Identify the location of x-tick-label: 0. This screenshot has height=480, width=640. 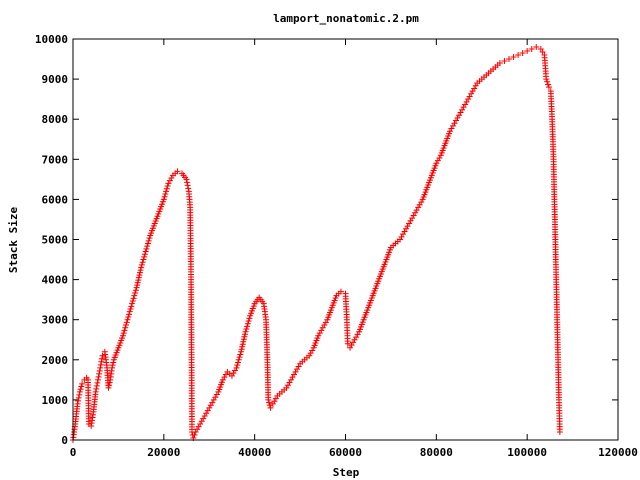
(73, 452).